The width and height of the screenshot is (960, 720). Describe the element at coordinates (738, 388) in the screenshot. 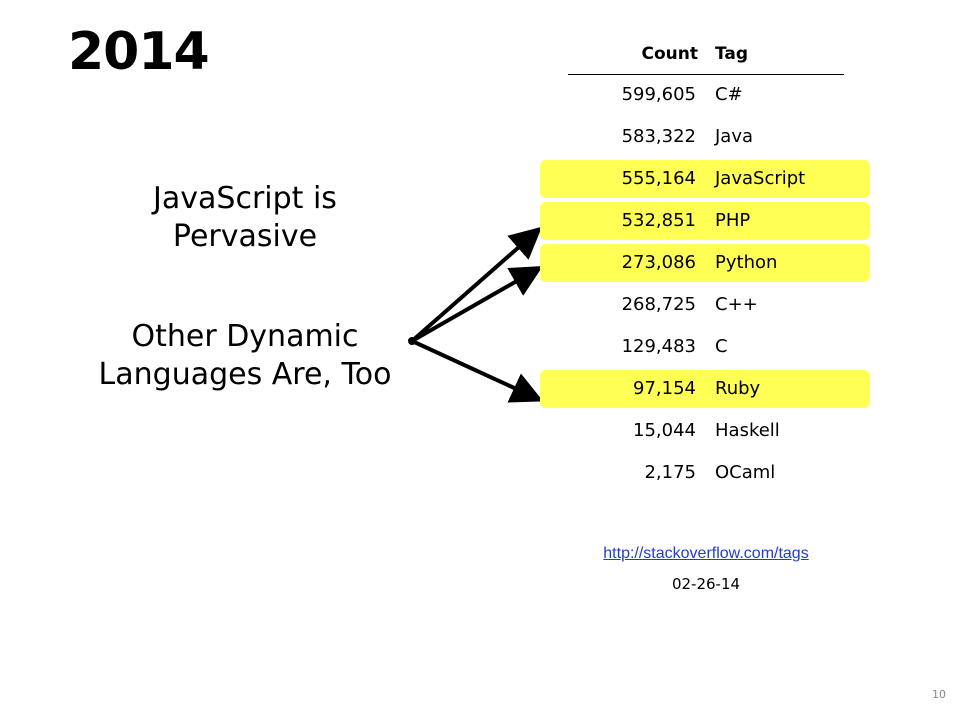

I see `row-tag: Ruby` at that location.